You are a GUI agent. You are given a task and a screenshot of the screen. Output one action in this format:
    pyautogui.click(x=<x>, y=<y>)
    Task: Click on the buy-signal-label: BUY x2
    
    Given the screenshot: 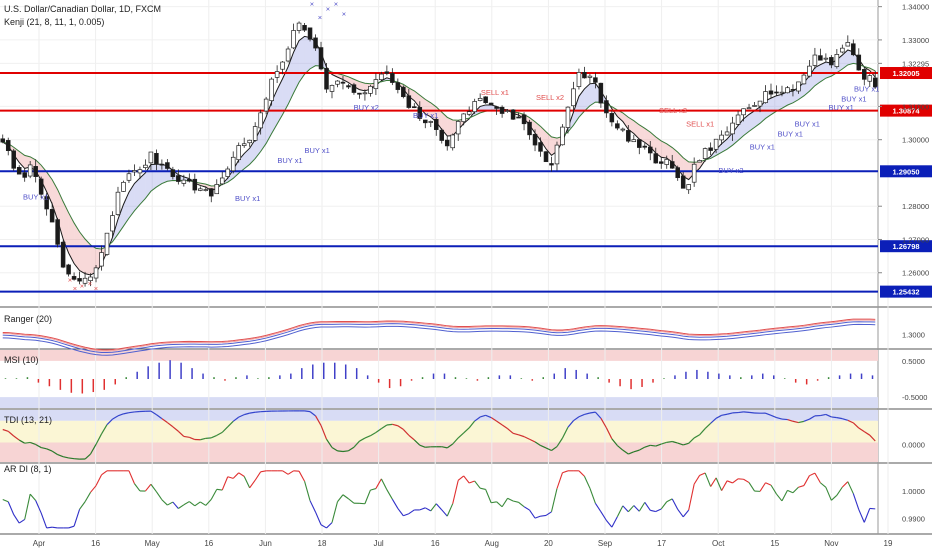 What is the action you would take?
    pyautogui.click(x=366, y=107)
    